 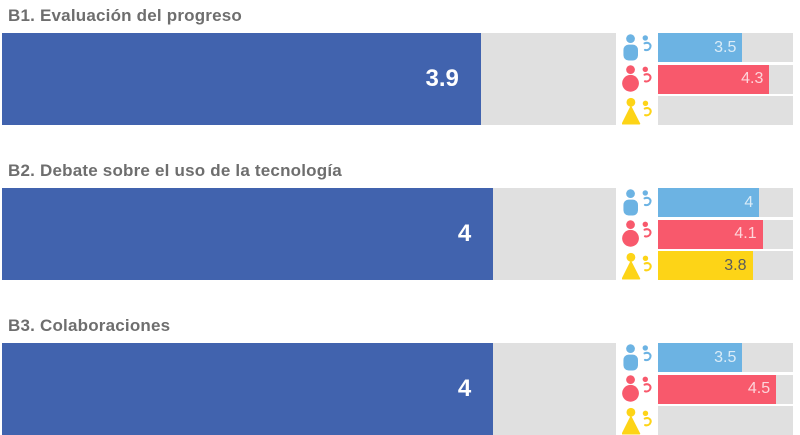 I want to click on teachers-value: 4.5, so click(x=759, y=388).